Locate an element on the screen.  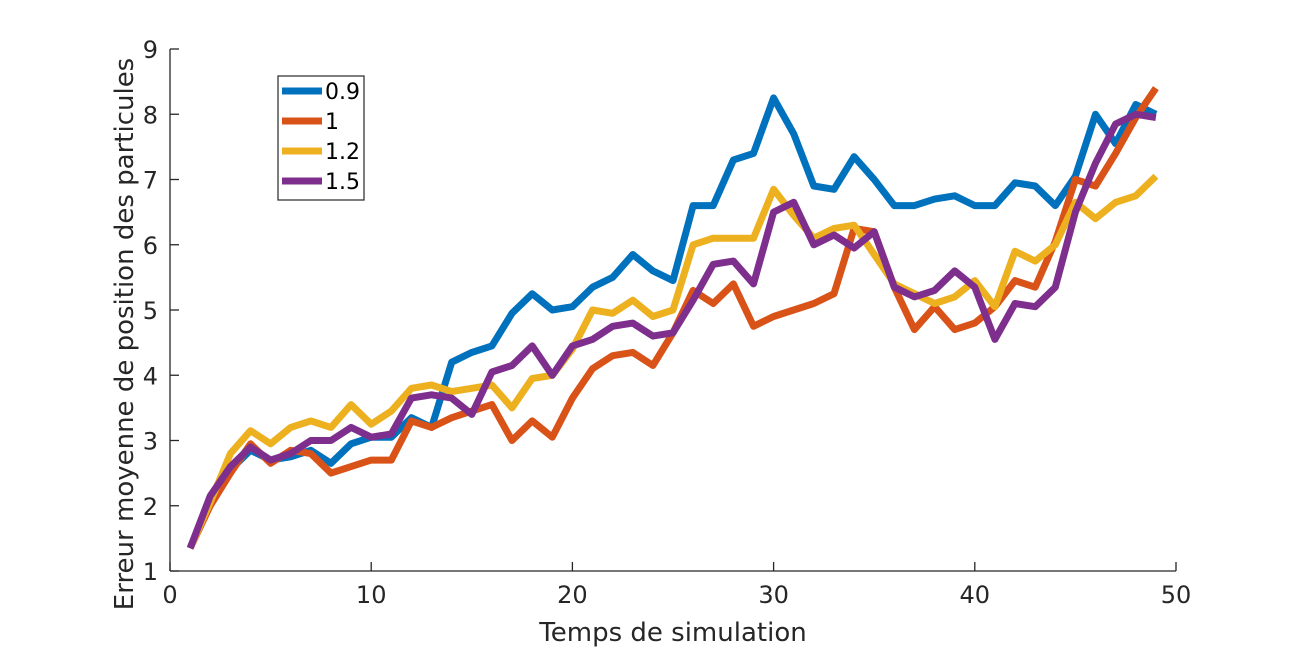
y-tick-label: 9 is located at coordinates (150, 50).